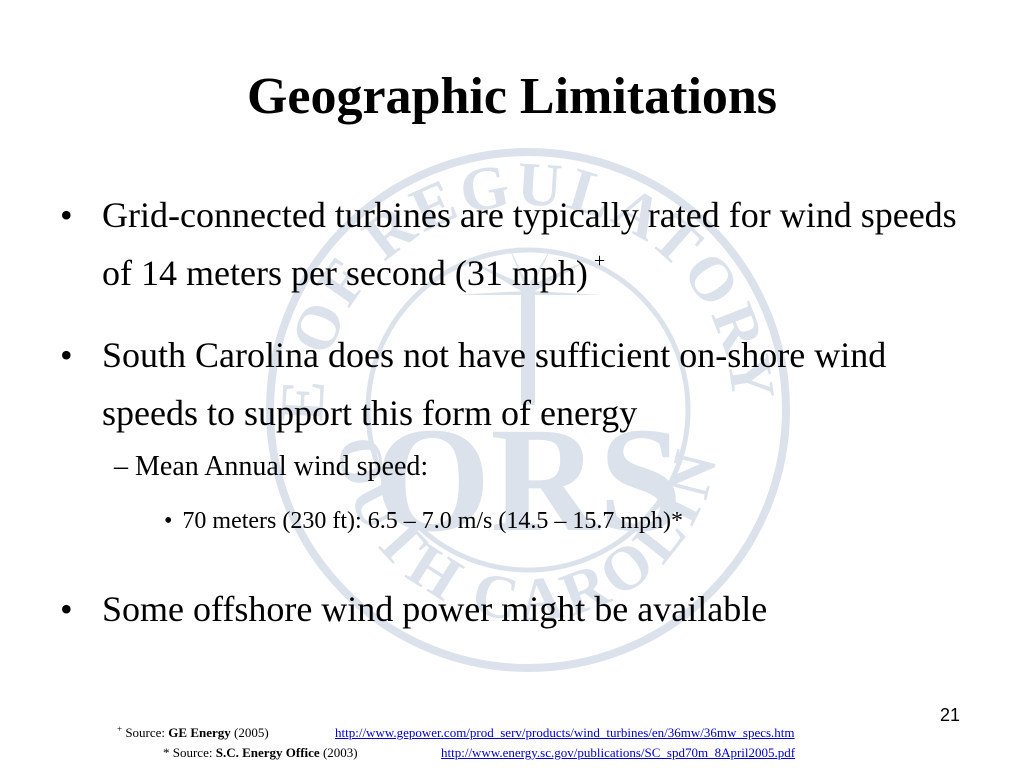 This screenshot has width=1024, height=768. What do you see at coordinates (528, 480) in the screenshot?
I see `svg-text: ORS` at bounding box center [528, 480].